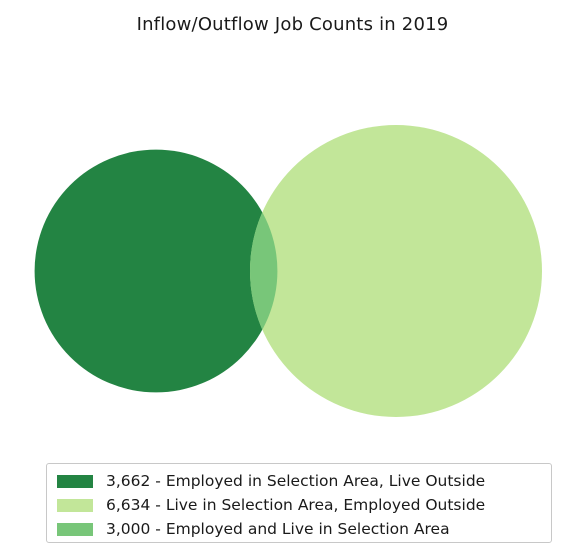  Describe the element at coordinates (75, 481) in the screenshot. I see `legend-swatch-employed-live-outside` at that location.